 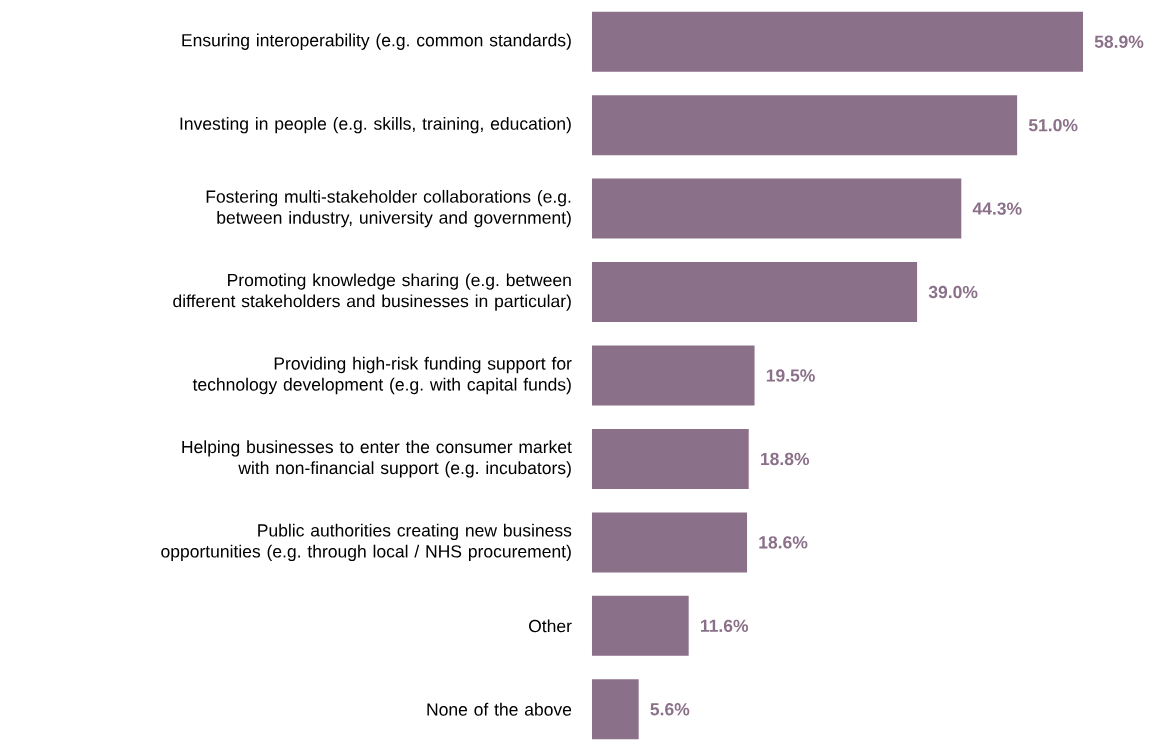 What do you see at coordinates (783, 542) in the screenshot?
I see `data-label: 18.6%` at bounding box center [783, 542].